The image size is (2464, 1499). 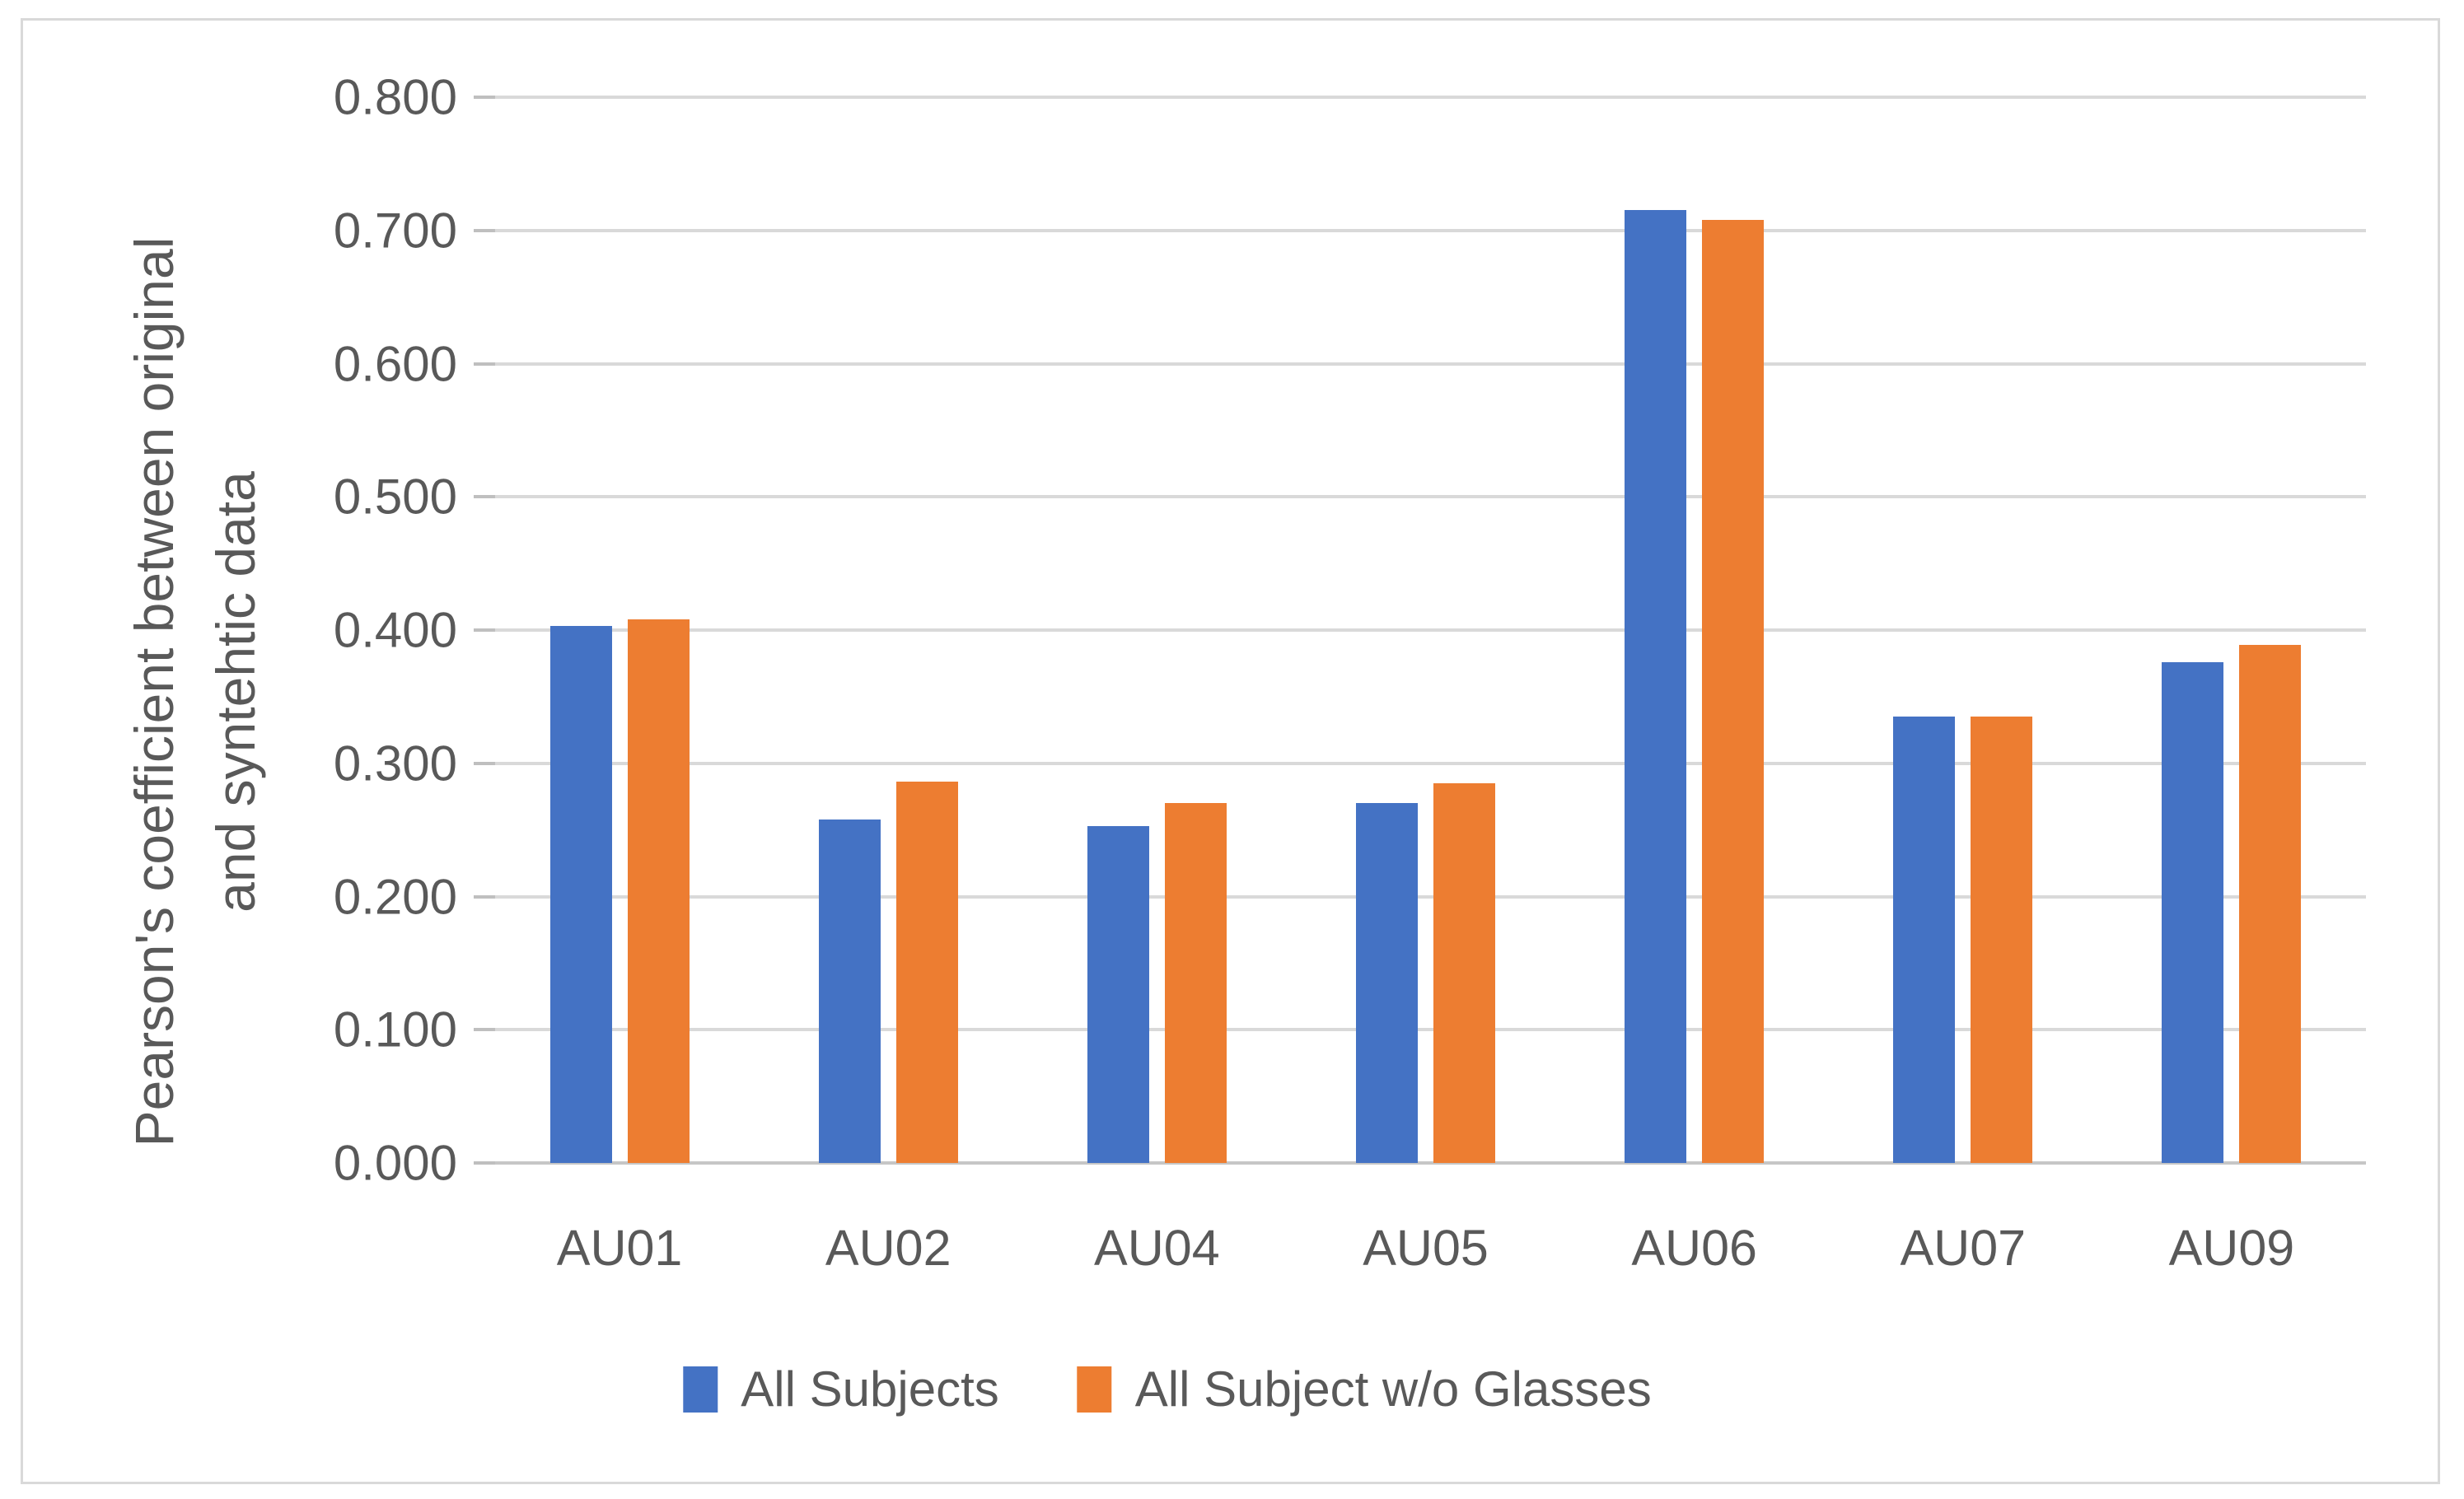 I want to click on x-category-label: AU05, so click(x=1426, y=1248).